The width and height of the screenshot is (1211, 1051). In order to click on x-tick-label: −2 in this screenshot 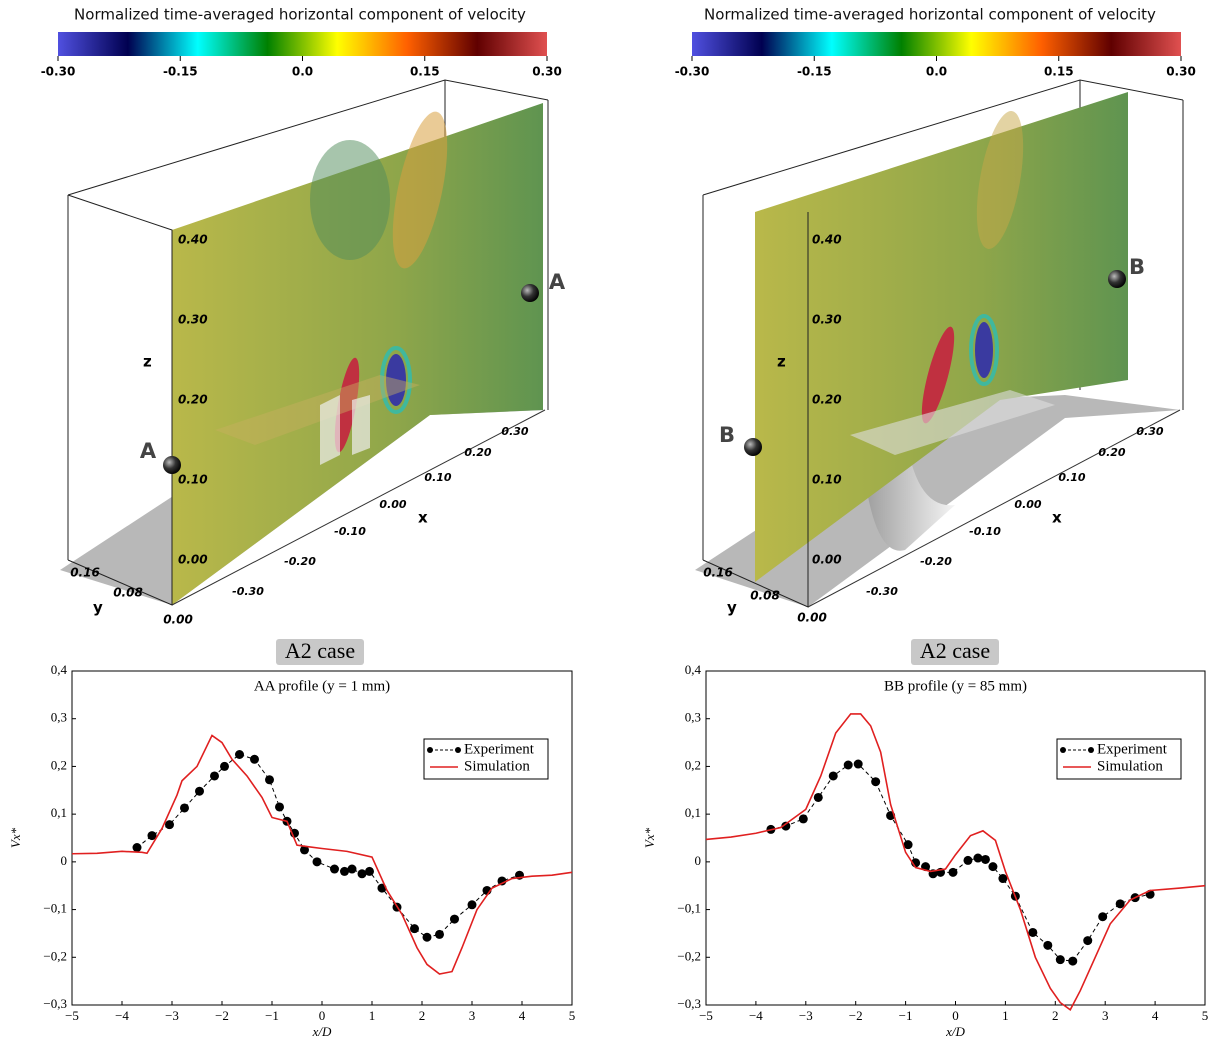, I will do `click(856, 1015)`.